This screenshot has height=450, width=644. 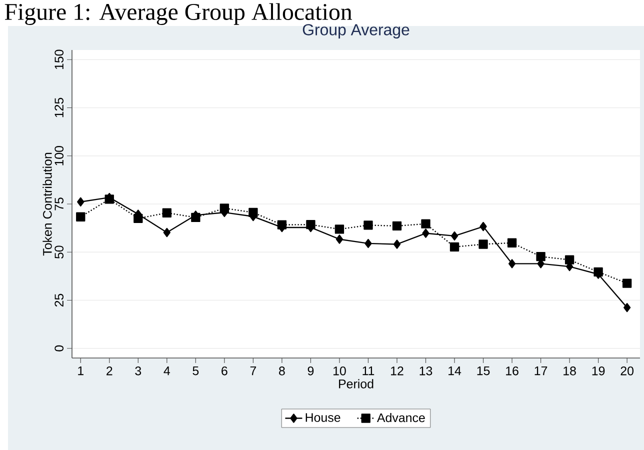 What do you see at coordinates (225, 371) in the screenshot?
I see `x-tick-label: 6` at bounding box center [225, 371].